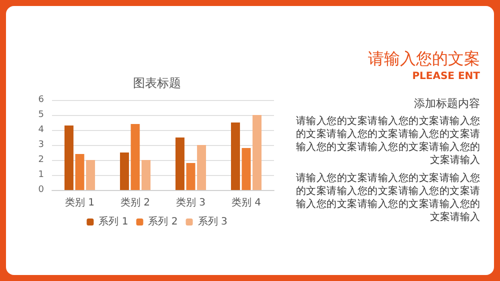  What do you see at coordinates (41, 160) in the screenshot?
I see `y-tick-label: 2` at bounding box center [41, 160].